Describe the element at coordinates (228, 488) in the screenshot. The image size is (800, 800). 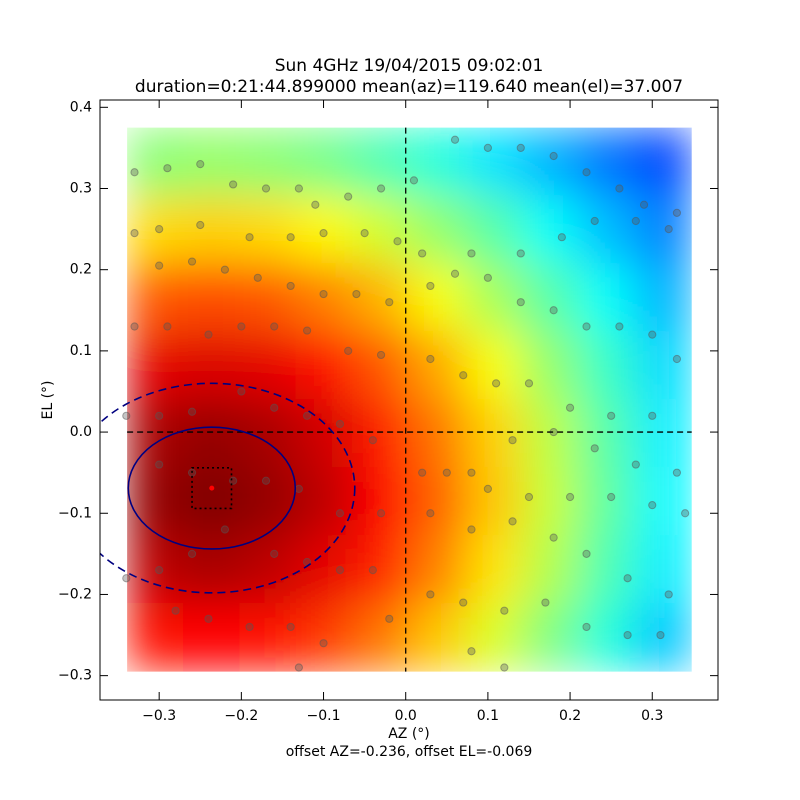
I see `beam-ellipse` at that location.